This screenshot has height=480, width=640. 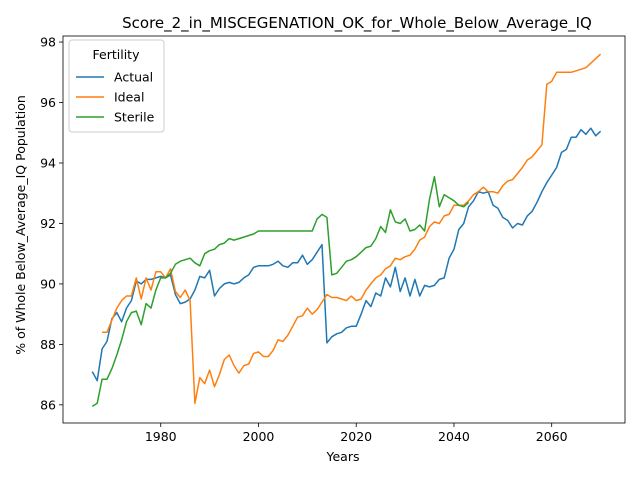 What do you see at coordinates (48, 283) in the screenshot?
I see `y-tick-label: 90` at bounding box center [48, 283].